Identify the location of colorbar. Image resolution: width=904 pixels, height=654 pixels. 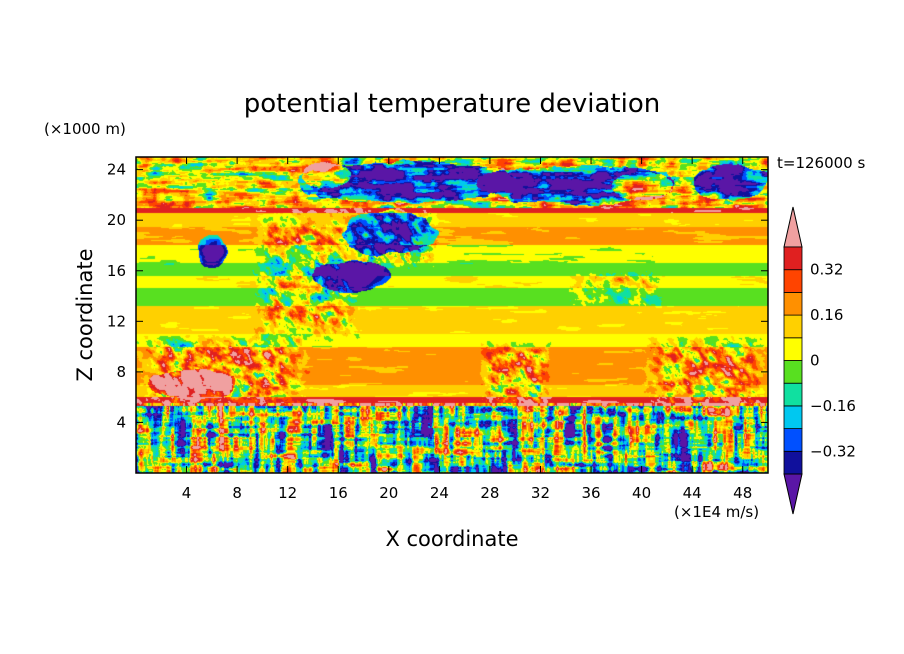
(793, 360).